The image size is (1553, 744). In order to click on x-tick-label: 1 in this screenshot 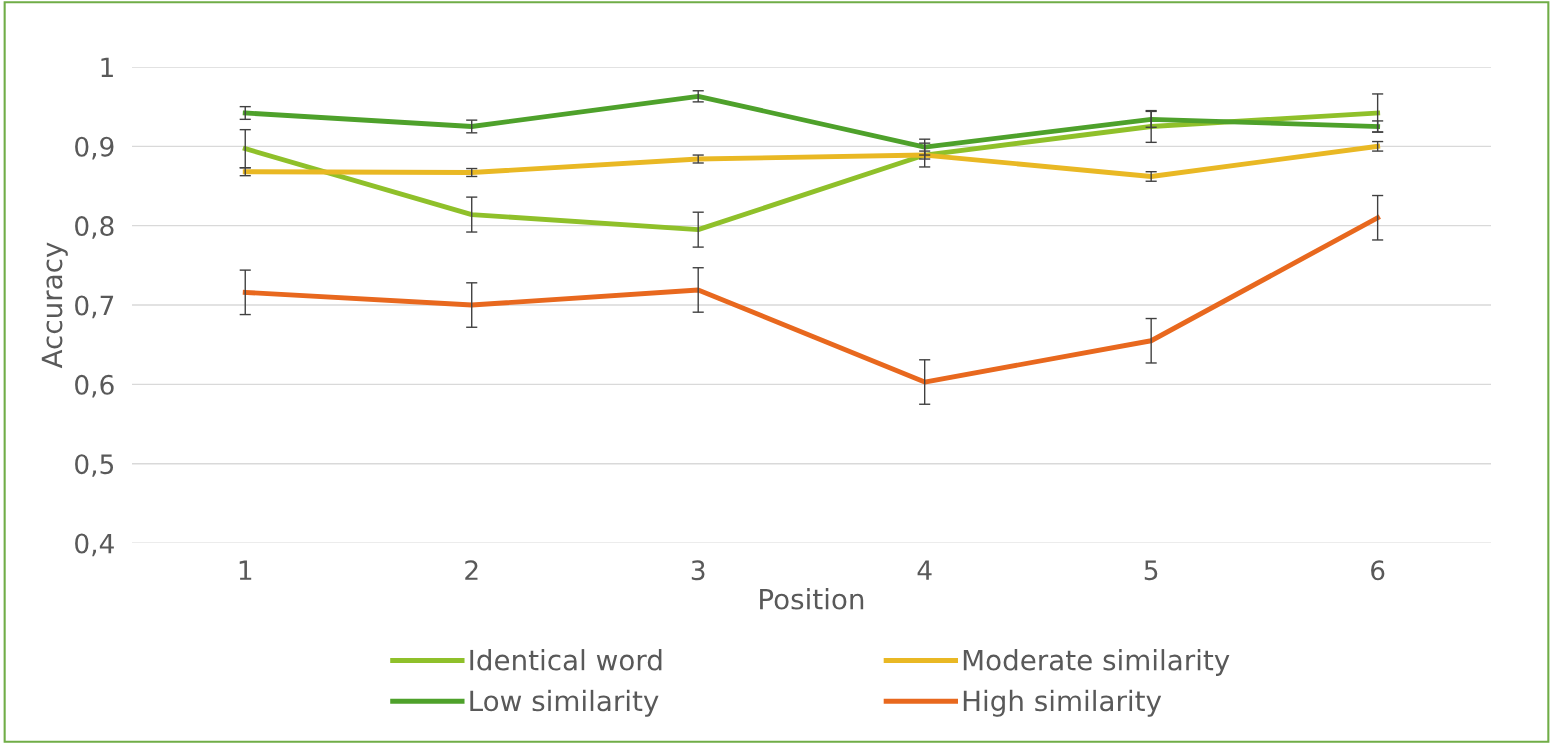, I will do `click(245, 570)`.